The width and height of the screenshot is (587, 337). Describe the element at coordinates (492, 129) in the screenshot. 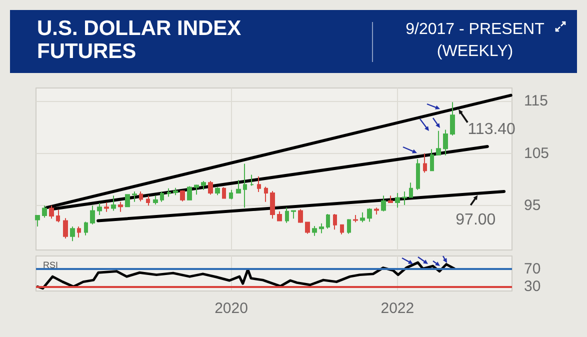

I see `annotation: 113.40` at that location.